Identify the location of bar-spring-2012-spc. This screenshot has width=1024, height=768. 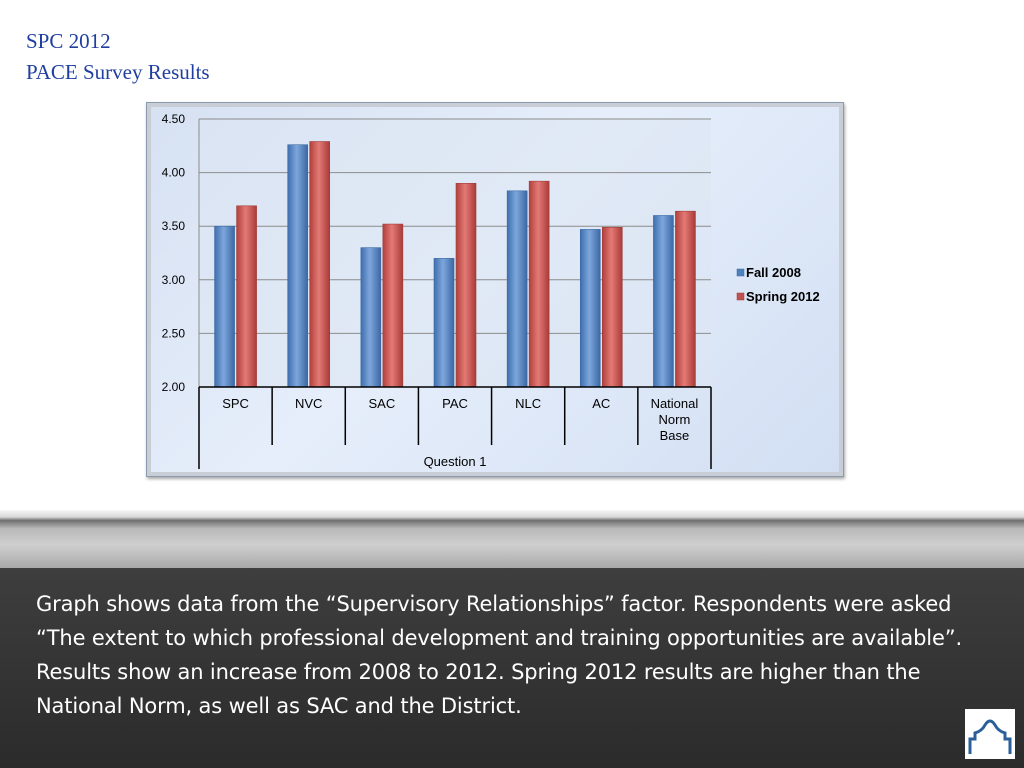
(246, 296).